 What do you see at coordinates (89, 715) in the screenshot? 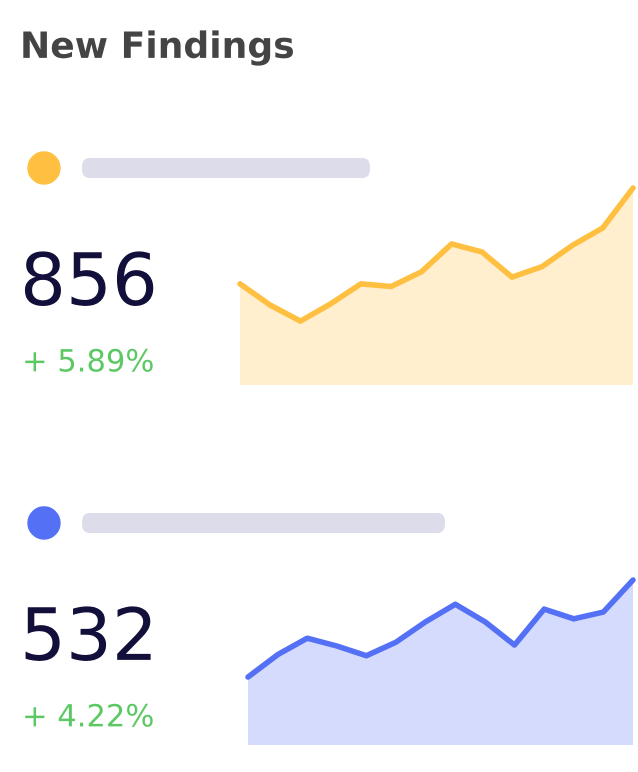
I see `text: + 4.22%` at bounding box center [89, 715].